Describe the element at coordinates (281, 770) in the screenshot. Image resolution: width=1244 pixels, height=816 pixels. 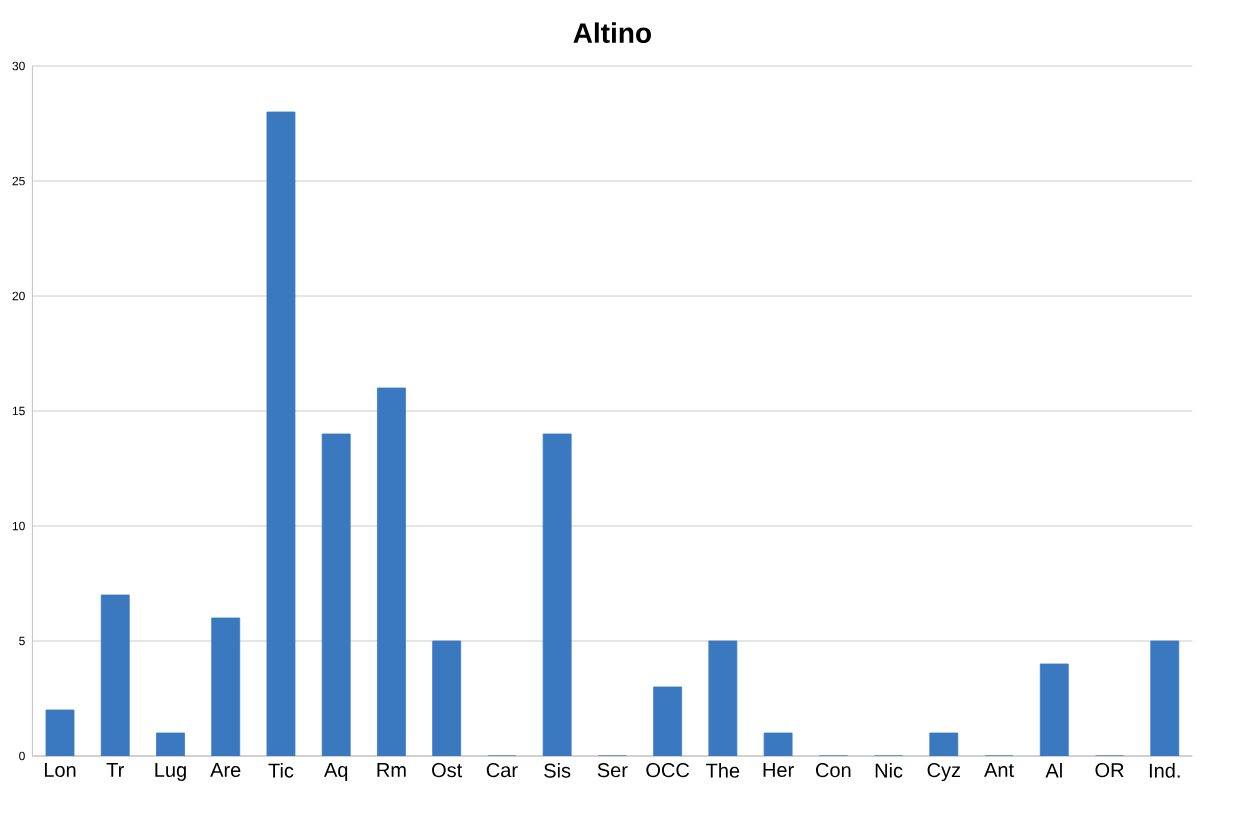
I see `x-tick-label: Tic` at that location.